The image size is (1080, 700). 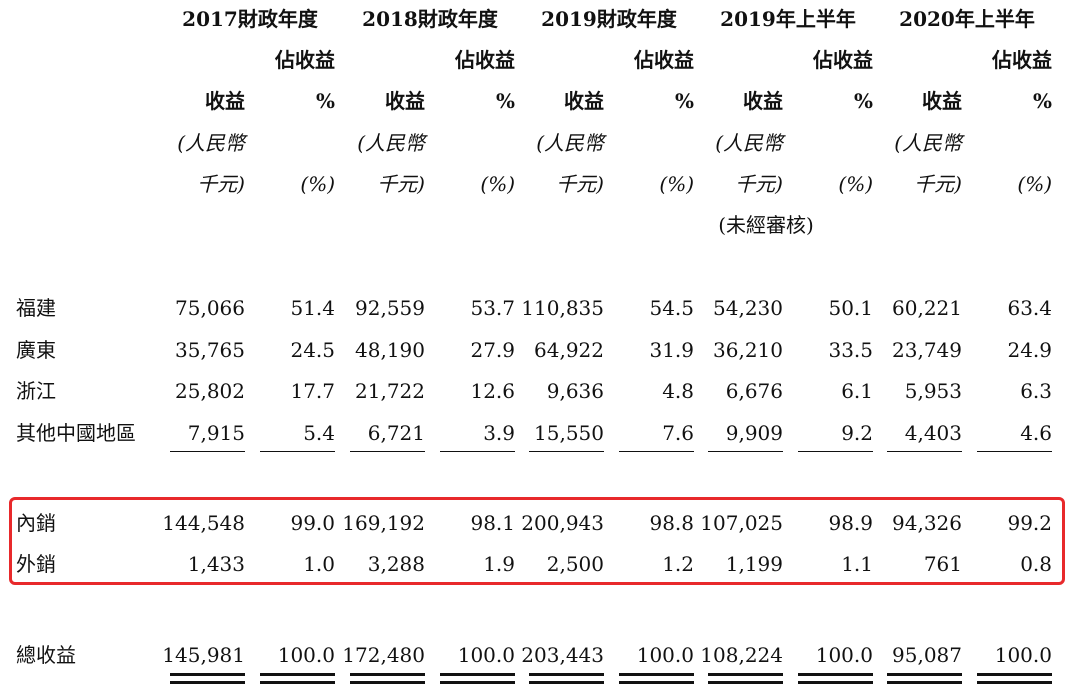 I want to click on revenue-cell: 6,676, so click(x=754, y=391).